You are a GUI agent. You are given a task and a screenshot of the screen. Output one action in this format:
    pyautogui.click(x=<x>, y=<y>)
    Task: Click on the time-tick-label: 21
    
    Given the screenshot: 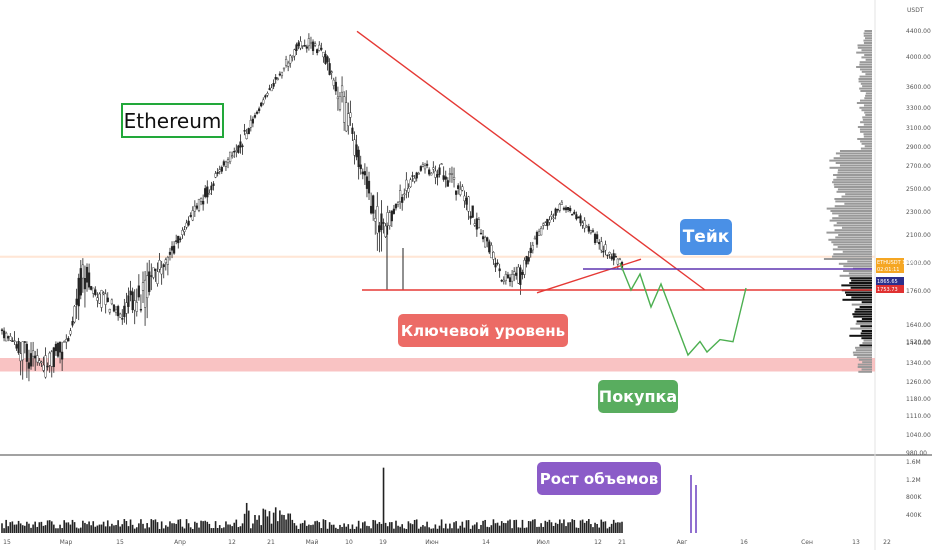 What is the action you would take?
    pyautogui.click(x=622, y=542)
    